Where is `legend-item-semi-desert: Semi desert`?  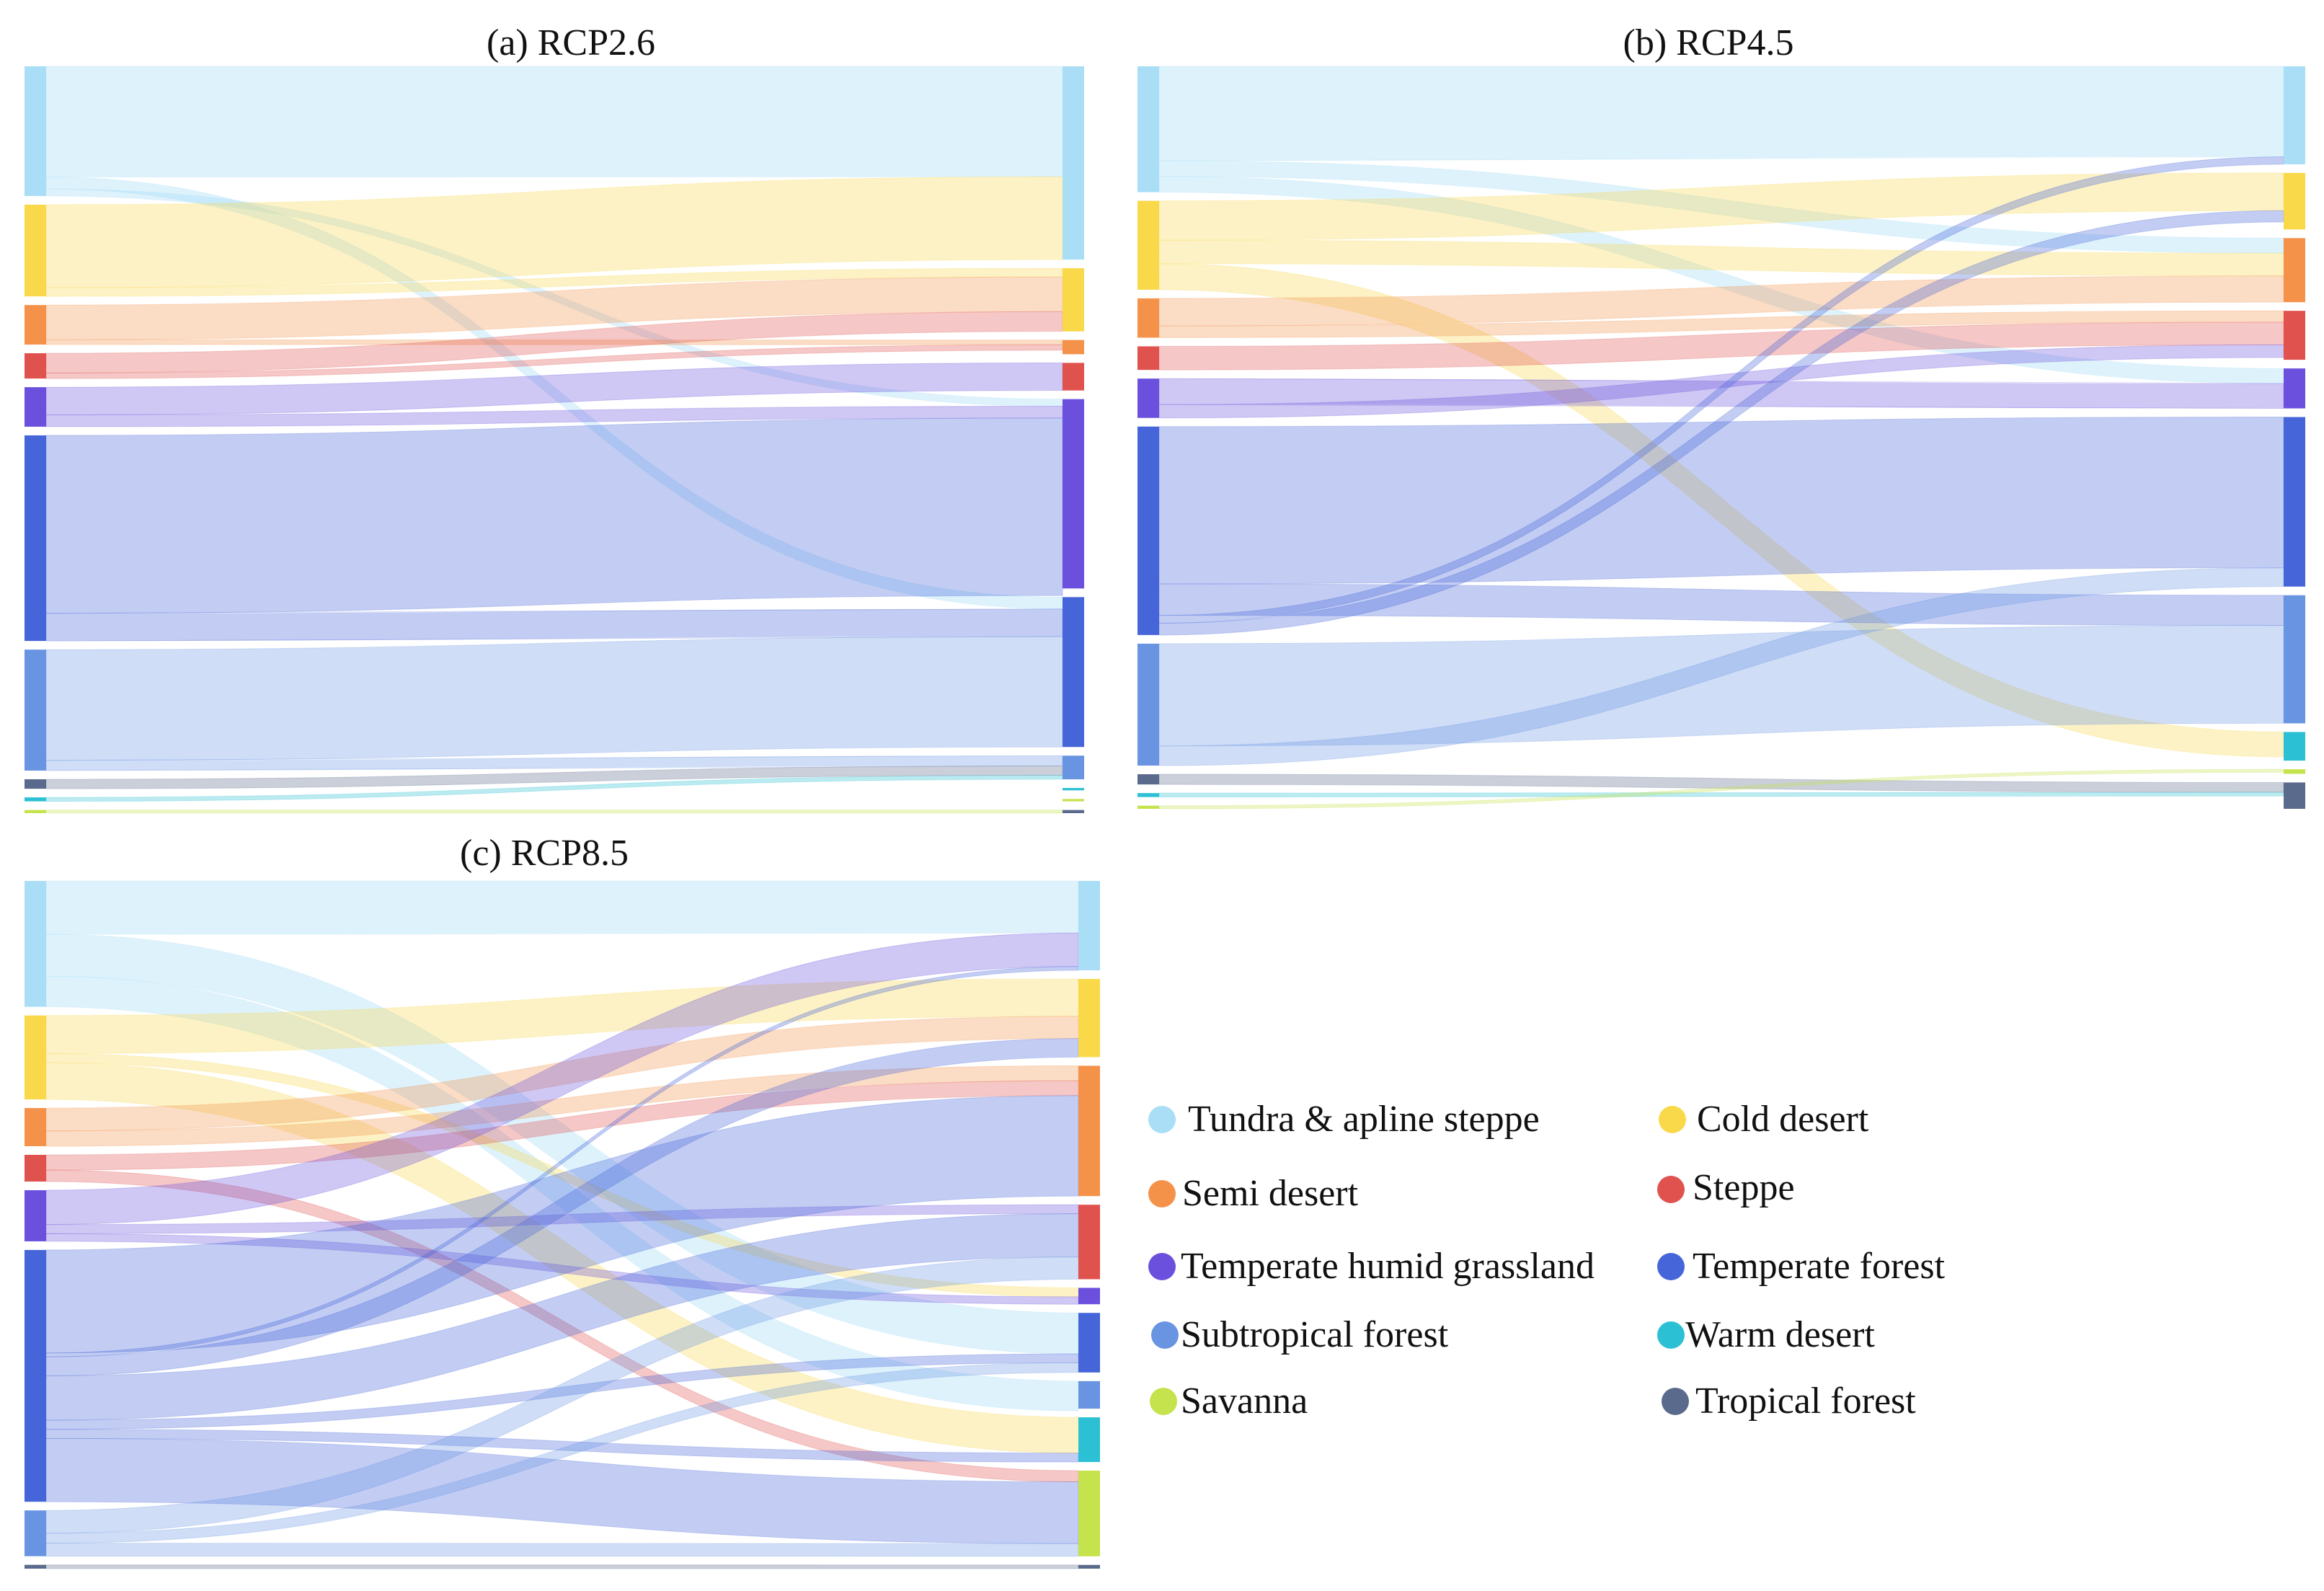 legend-item-semi-desert: Semi desert is located at coordinates (1253, 1193).